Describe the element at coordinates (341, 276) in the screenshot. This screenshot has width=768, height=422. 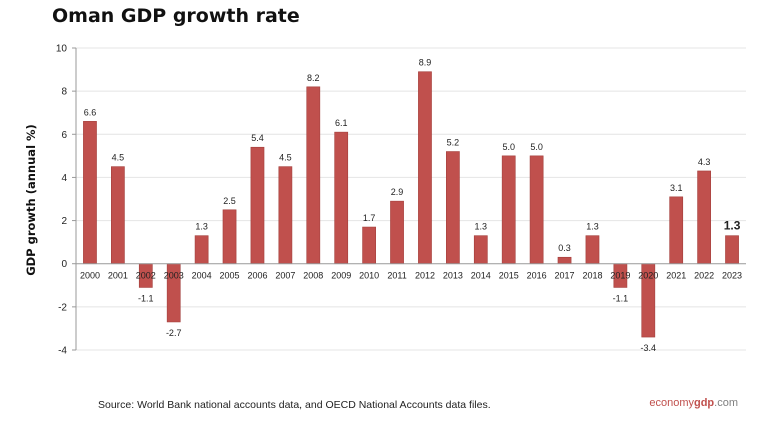
I see `x-tick-label: 2009` at that location.